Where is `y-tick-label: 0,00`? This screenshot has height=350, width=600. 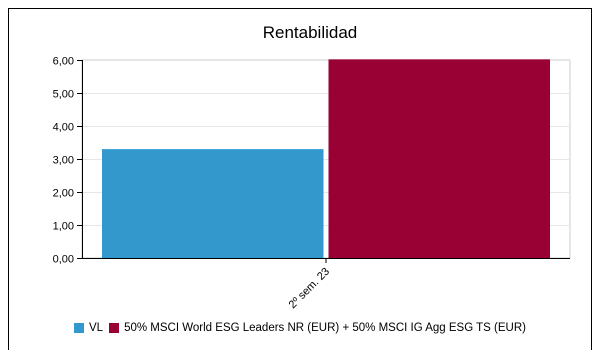 y-tick-label: 0,00 is located at coordinates (63, 260).